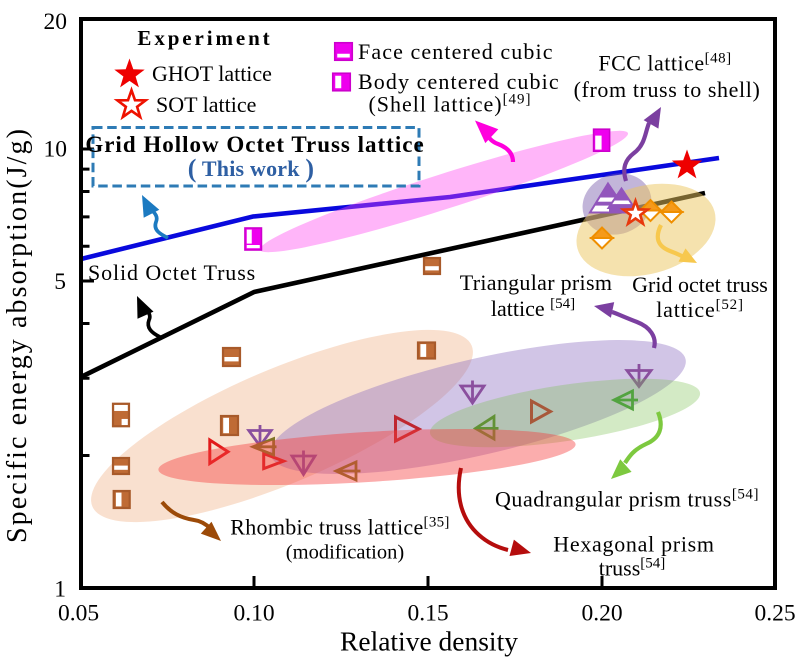  Describe the element at coordinates (253, 614) in the screenshot. I see `svg-text: 0.10` at that location.